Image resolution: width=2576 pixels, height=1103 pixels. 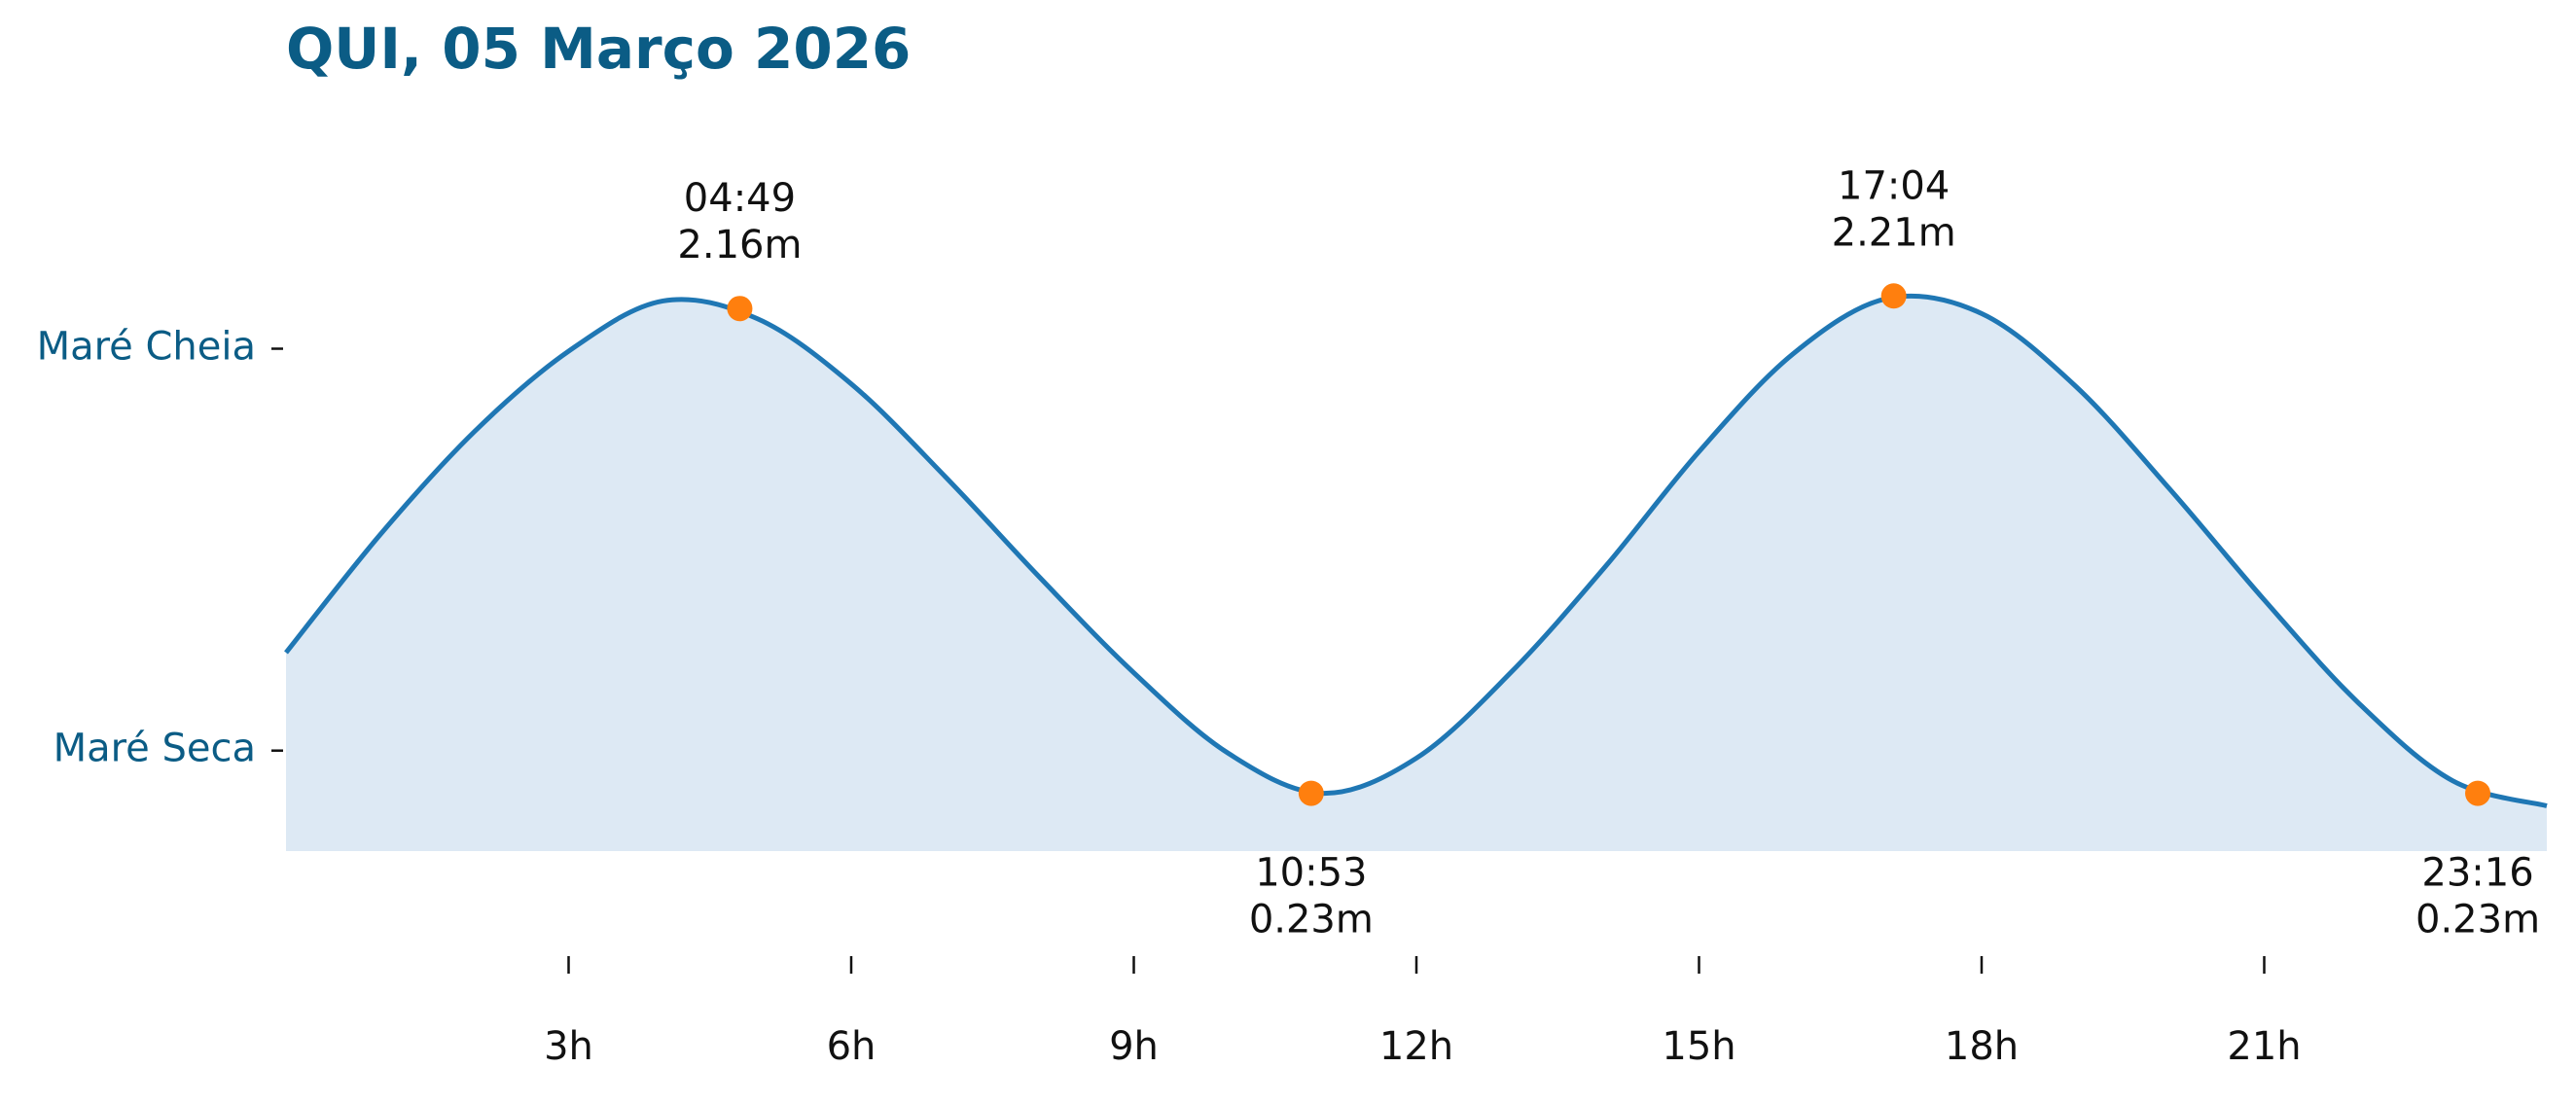 I want to click on time-label: 10:53, so click(x=1311, y=873).